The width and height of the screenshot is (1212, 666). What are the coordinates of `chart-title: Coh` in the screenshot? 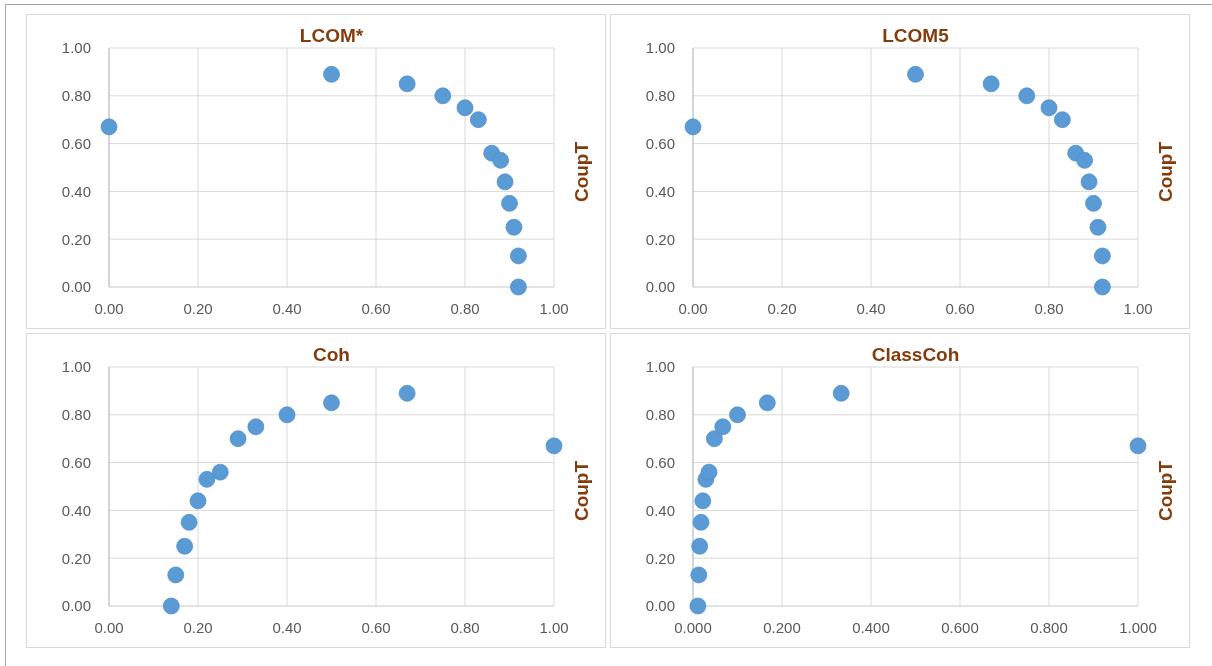 It's located at (331, 354).